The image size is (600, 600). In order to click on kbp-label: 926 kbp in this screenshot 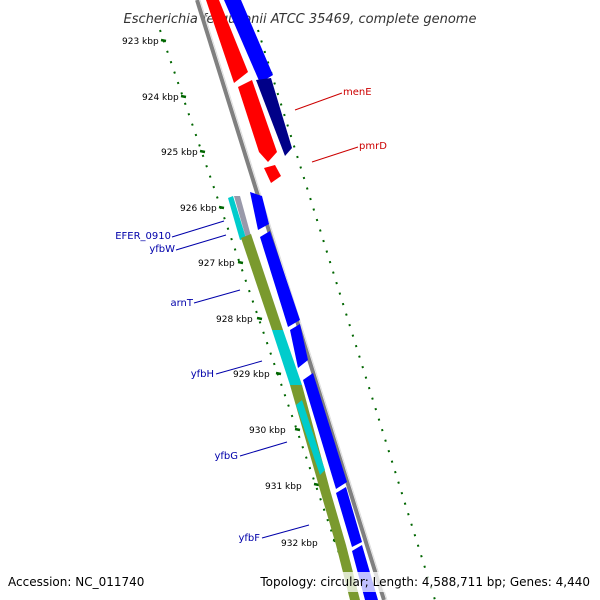, I will do `click(198, 209)`.